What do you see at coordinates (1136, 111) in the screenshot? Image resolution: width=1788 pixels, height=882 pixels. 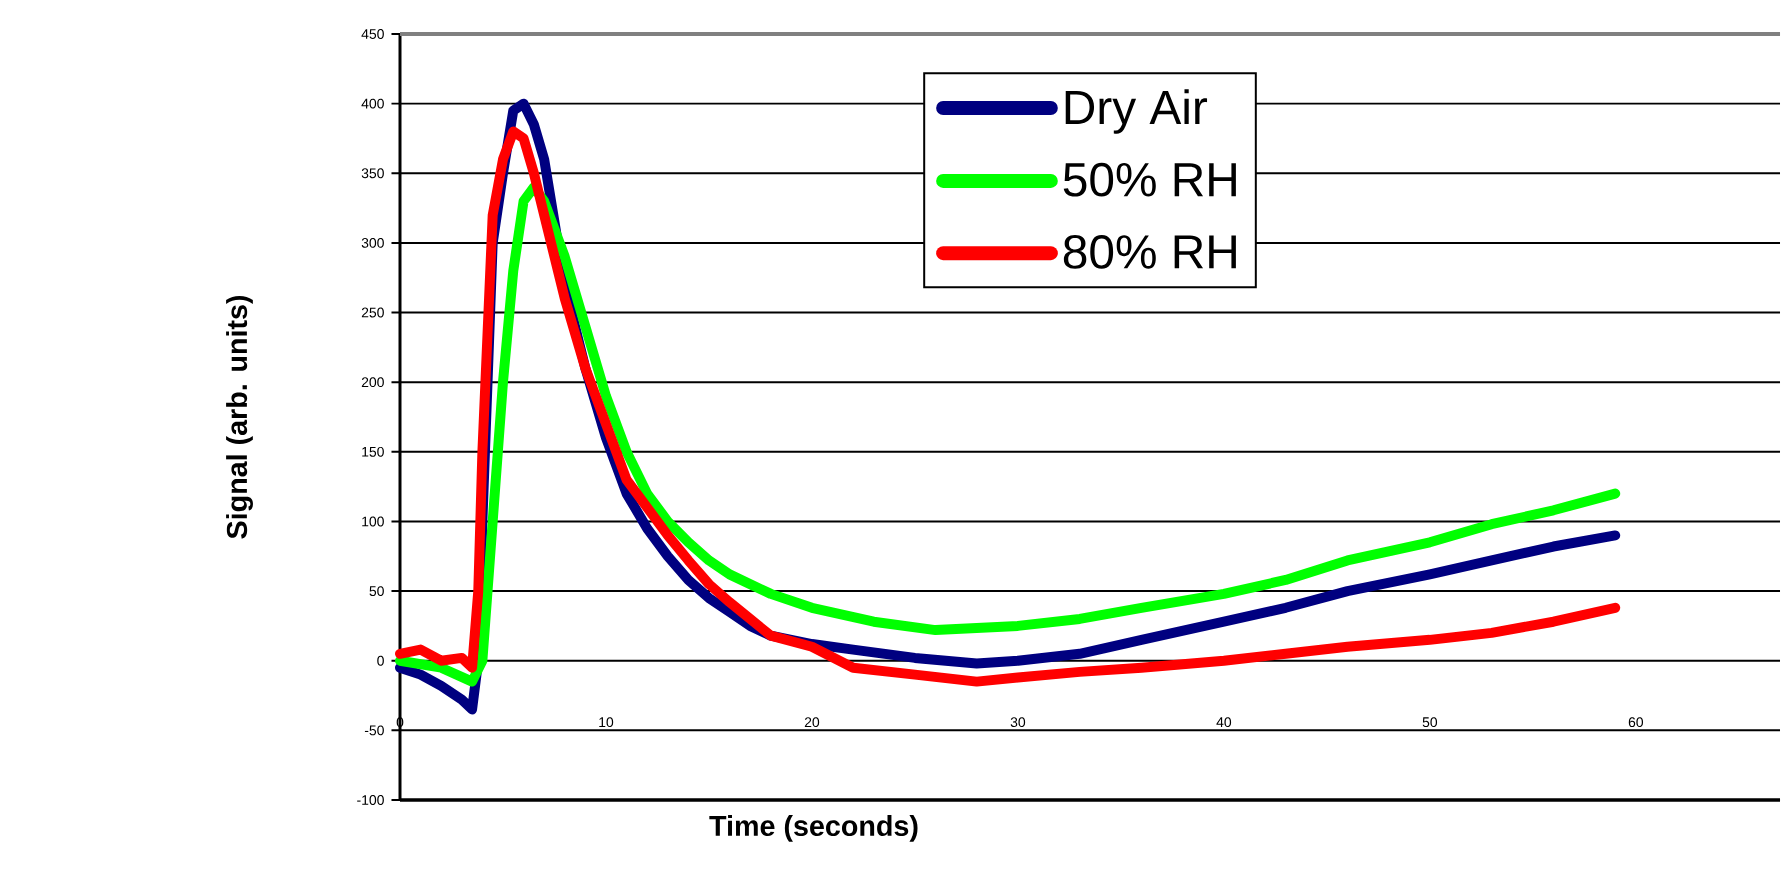 I see `legend-label: Dry Air` at bounding box center [1136, 111].